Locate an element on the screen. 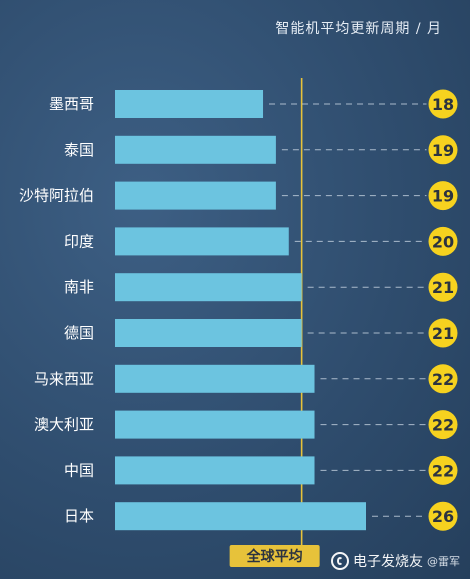  value-label: 26 is located at coordinates (443, 516).